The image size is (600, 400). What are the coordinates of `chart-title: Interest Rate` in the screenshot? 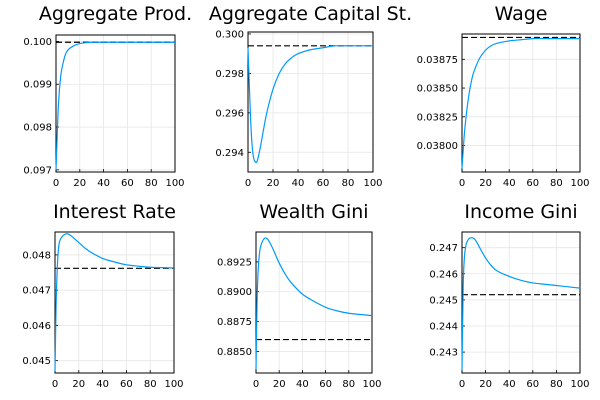 It's located at (114, 212).